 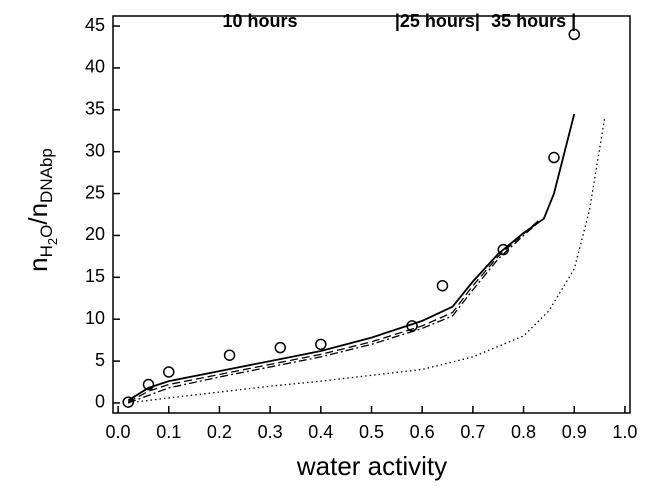 What do you see at coordinates (95, 67) in the screenshot?
I see `y-tick-label: 40` at bounding box center [95, 67].